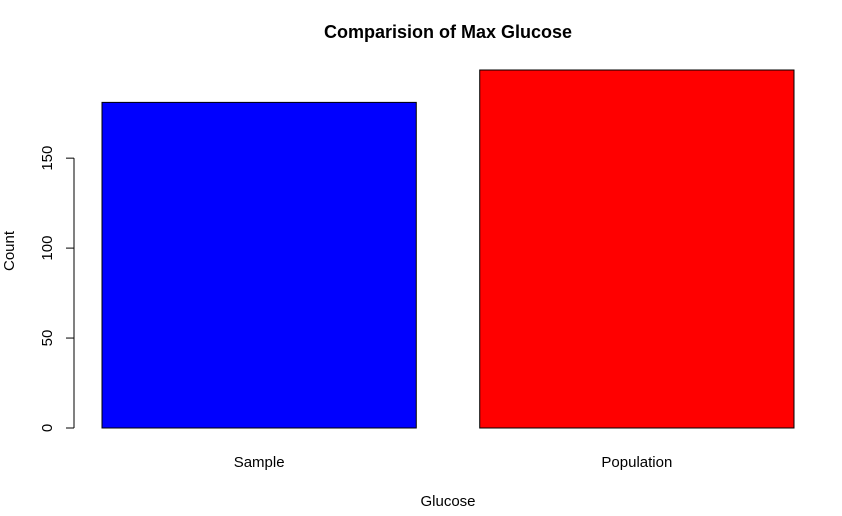 This screenshot has width=842, height=516. What do you see at coordinates (636, 462) in the screenshot?
I see `x-tick-label-population: Population` at bounding box center [636, 462].